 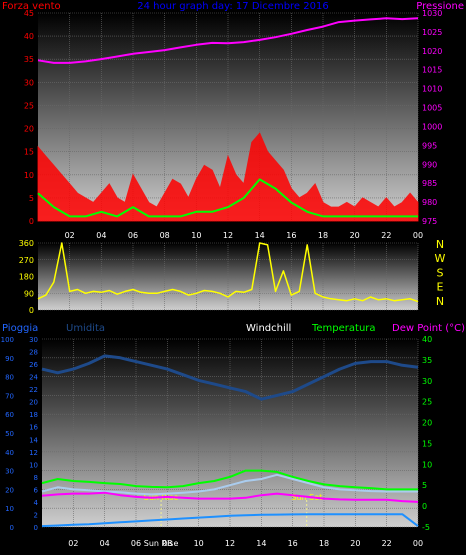 I want to click on x-tick-label: 20, so click(x=355, y=235).